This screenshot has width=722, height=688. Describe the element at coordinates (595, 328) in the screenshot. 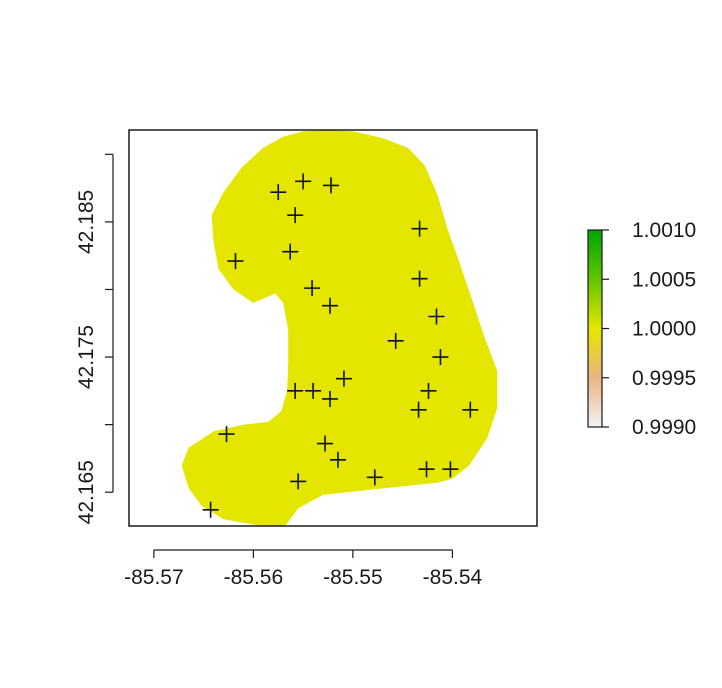

I see `colorbar-ramp` at that location.